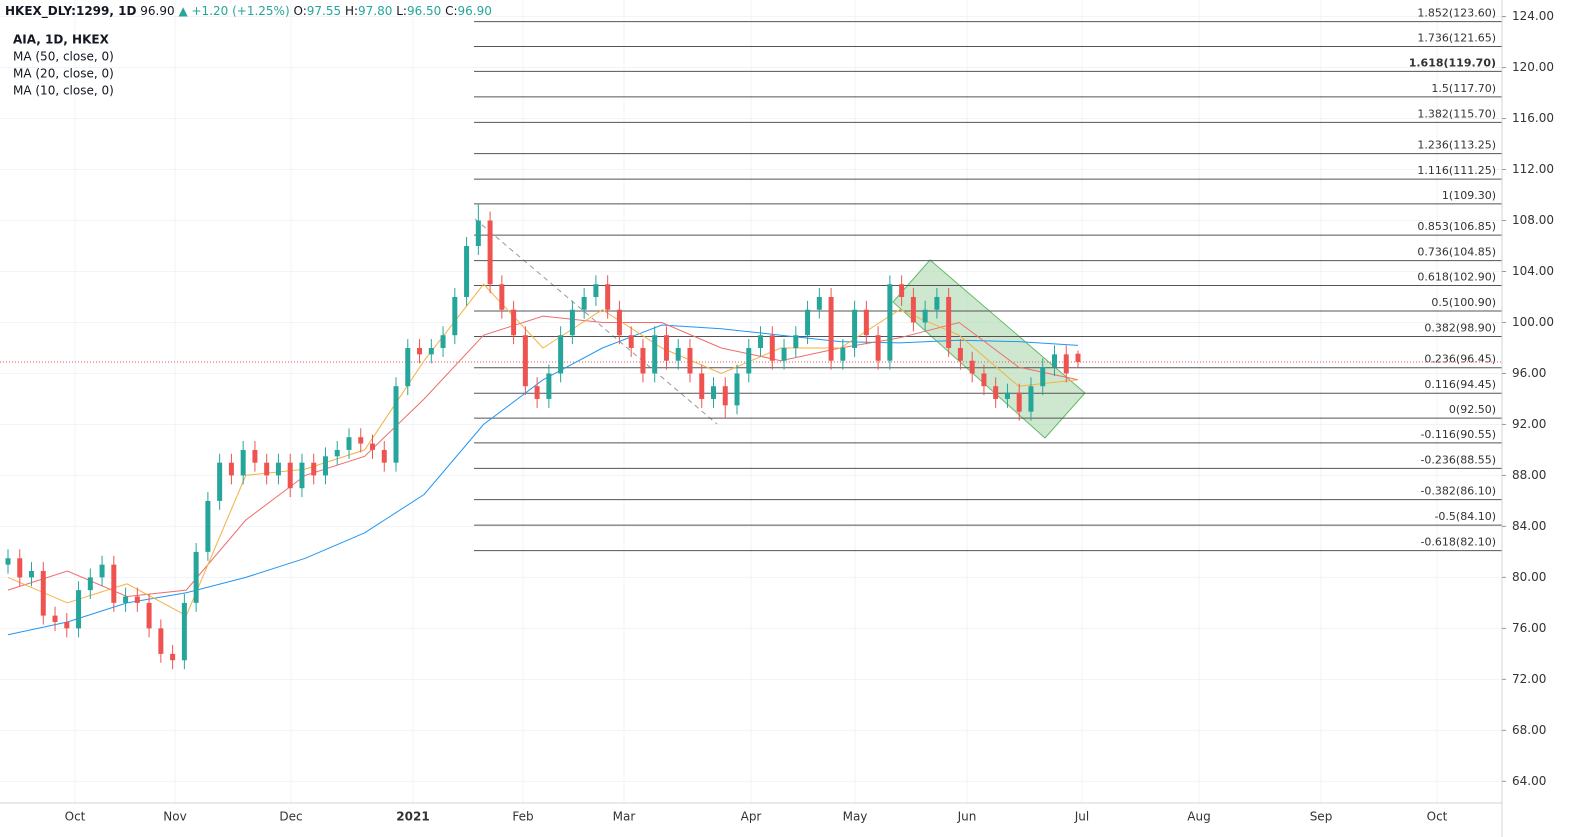  I want to click on up-arrow: ▲, so click(183, 11).